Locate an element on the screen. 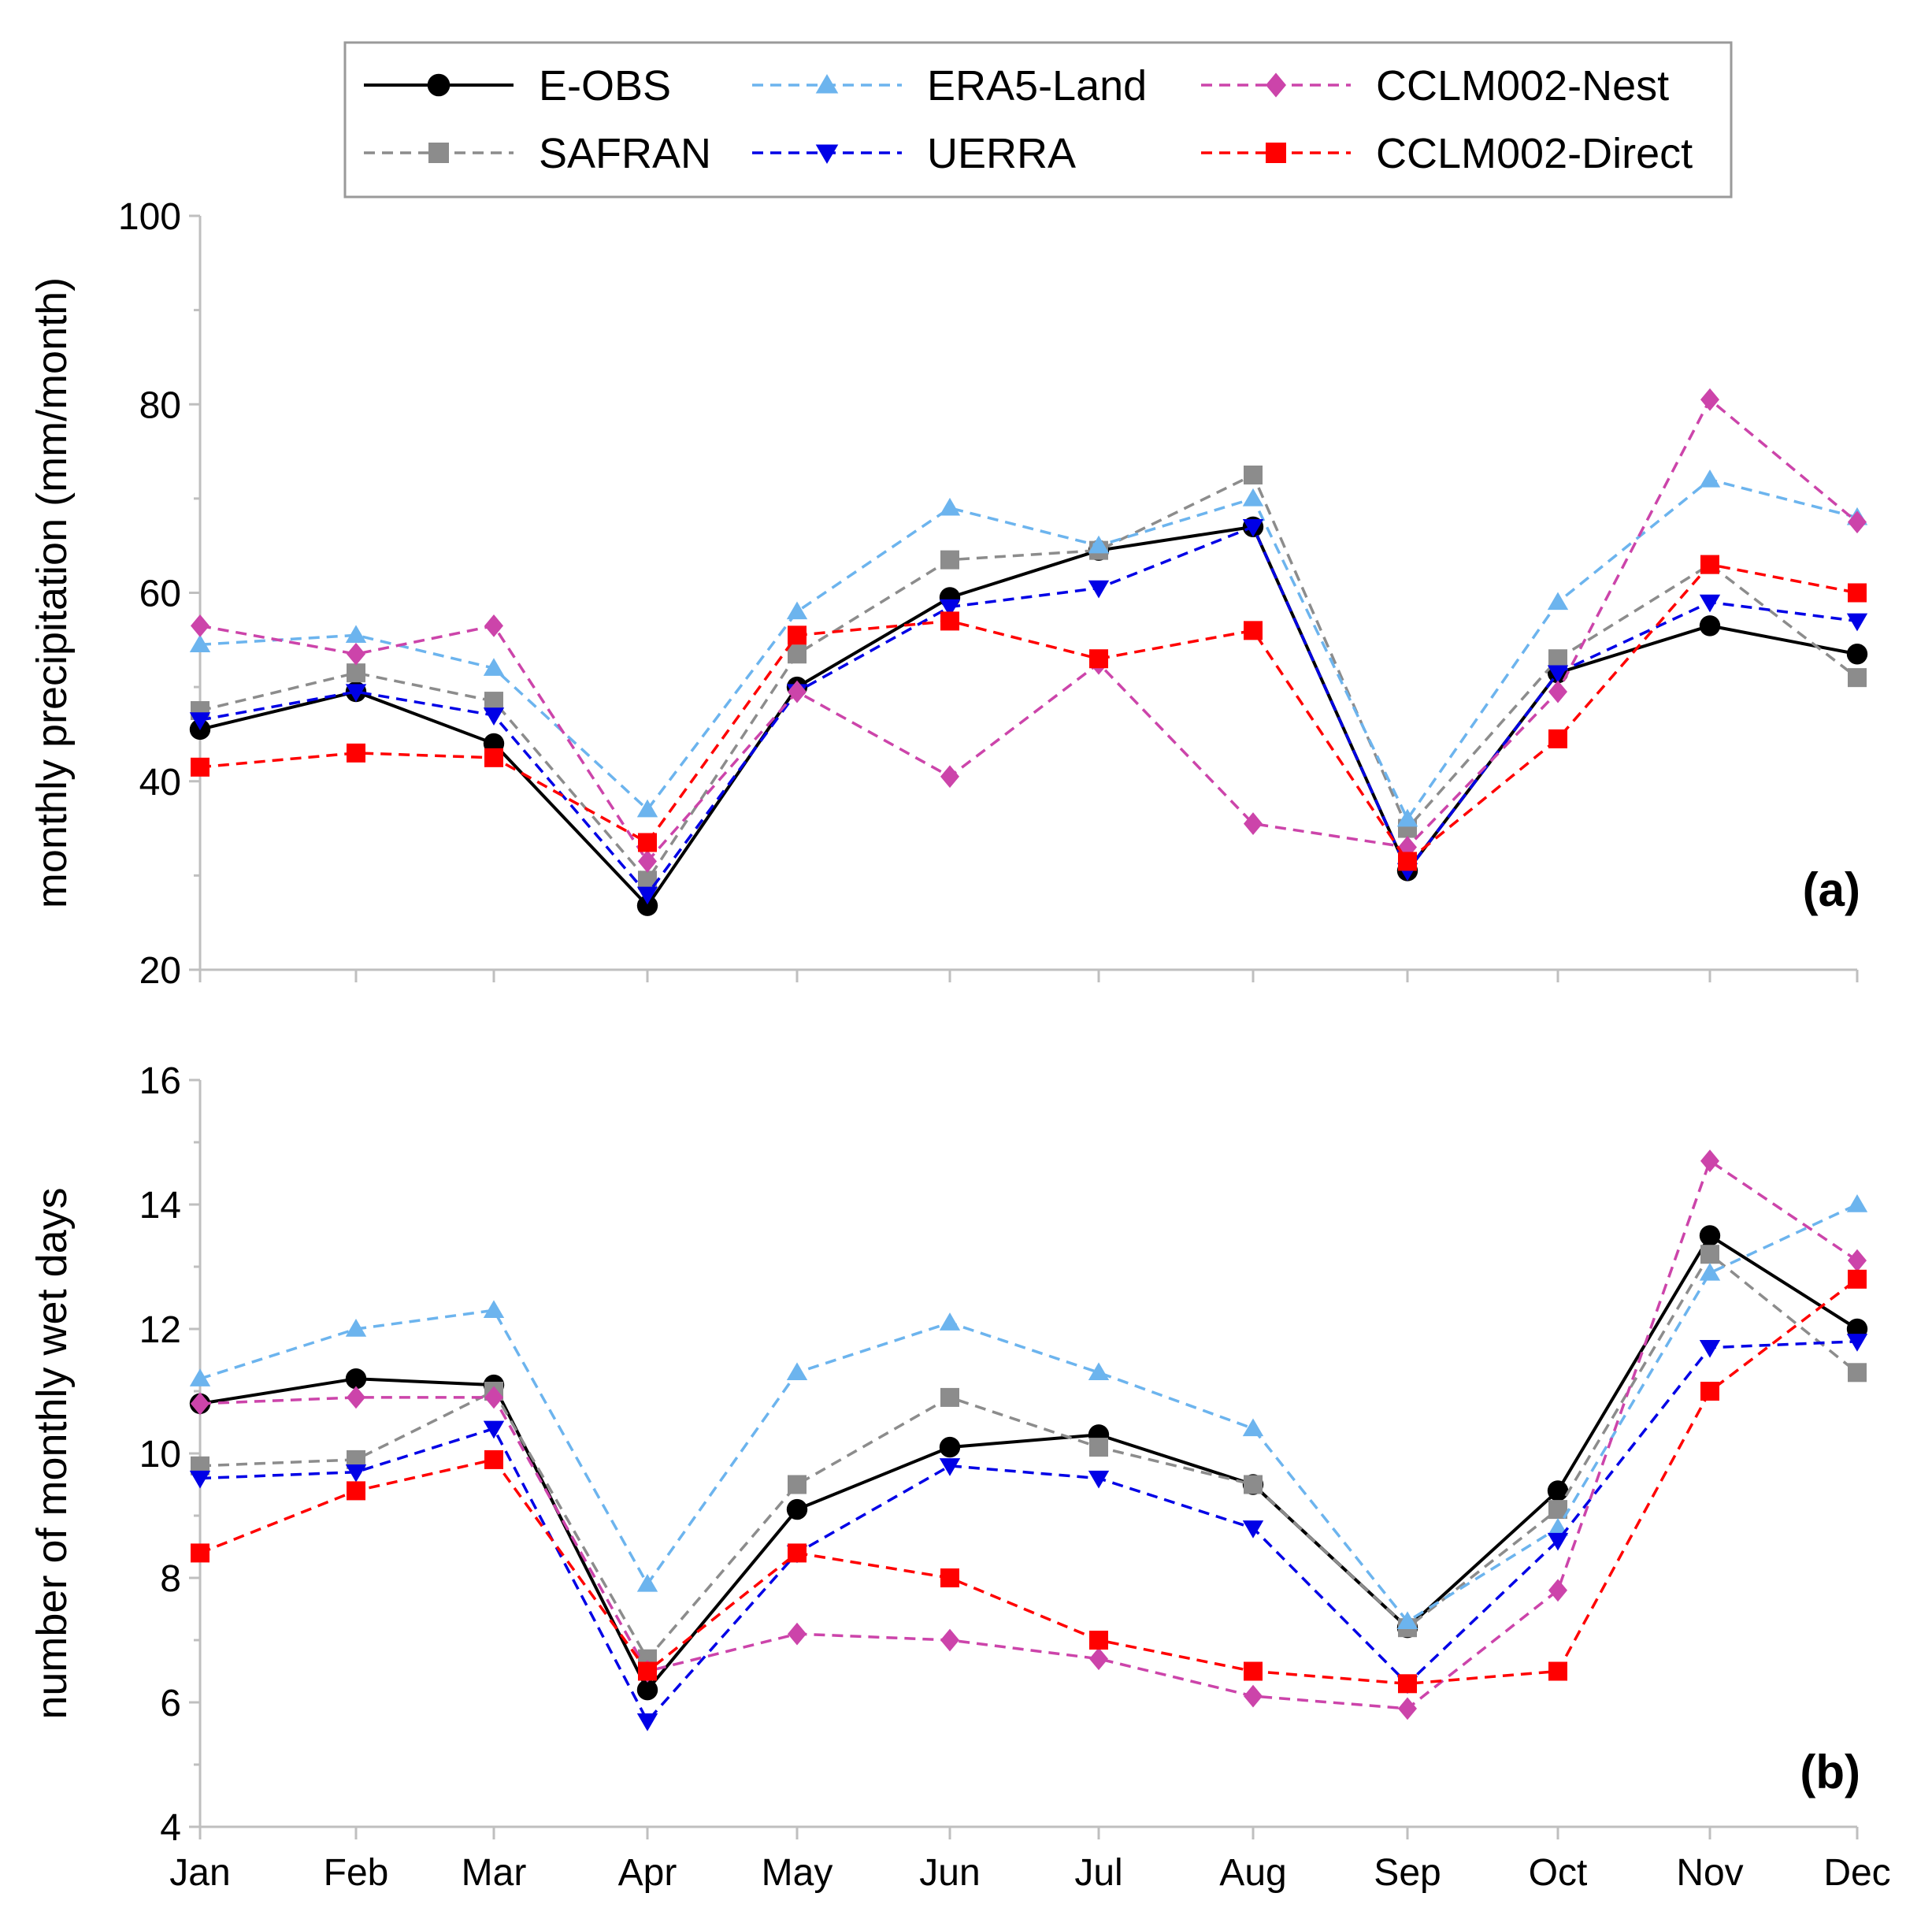 The height and width of the screenshot is (1919, 1932). legend-item-cclm_direct: CCLM002-Direct is located at coordinates (1447, 153).